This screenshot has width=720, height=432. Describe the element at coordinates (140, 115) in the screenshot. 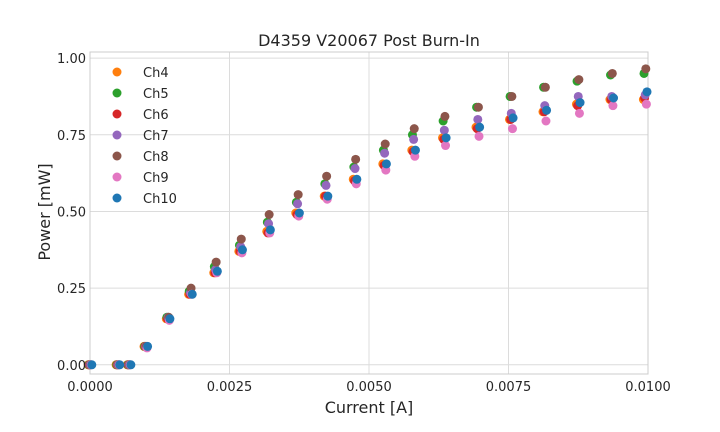

I see `legend-item-ch6: Ch6` at that location.